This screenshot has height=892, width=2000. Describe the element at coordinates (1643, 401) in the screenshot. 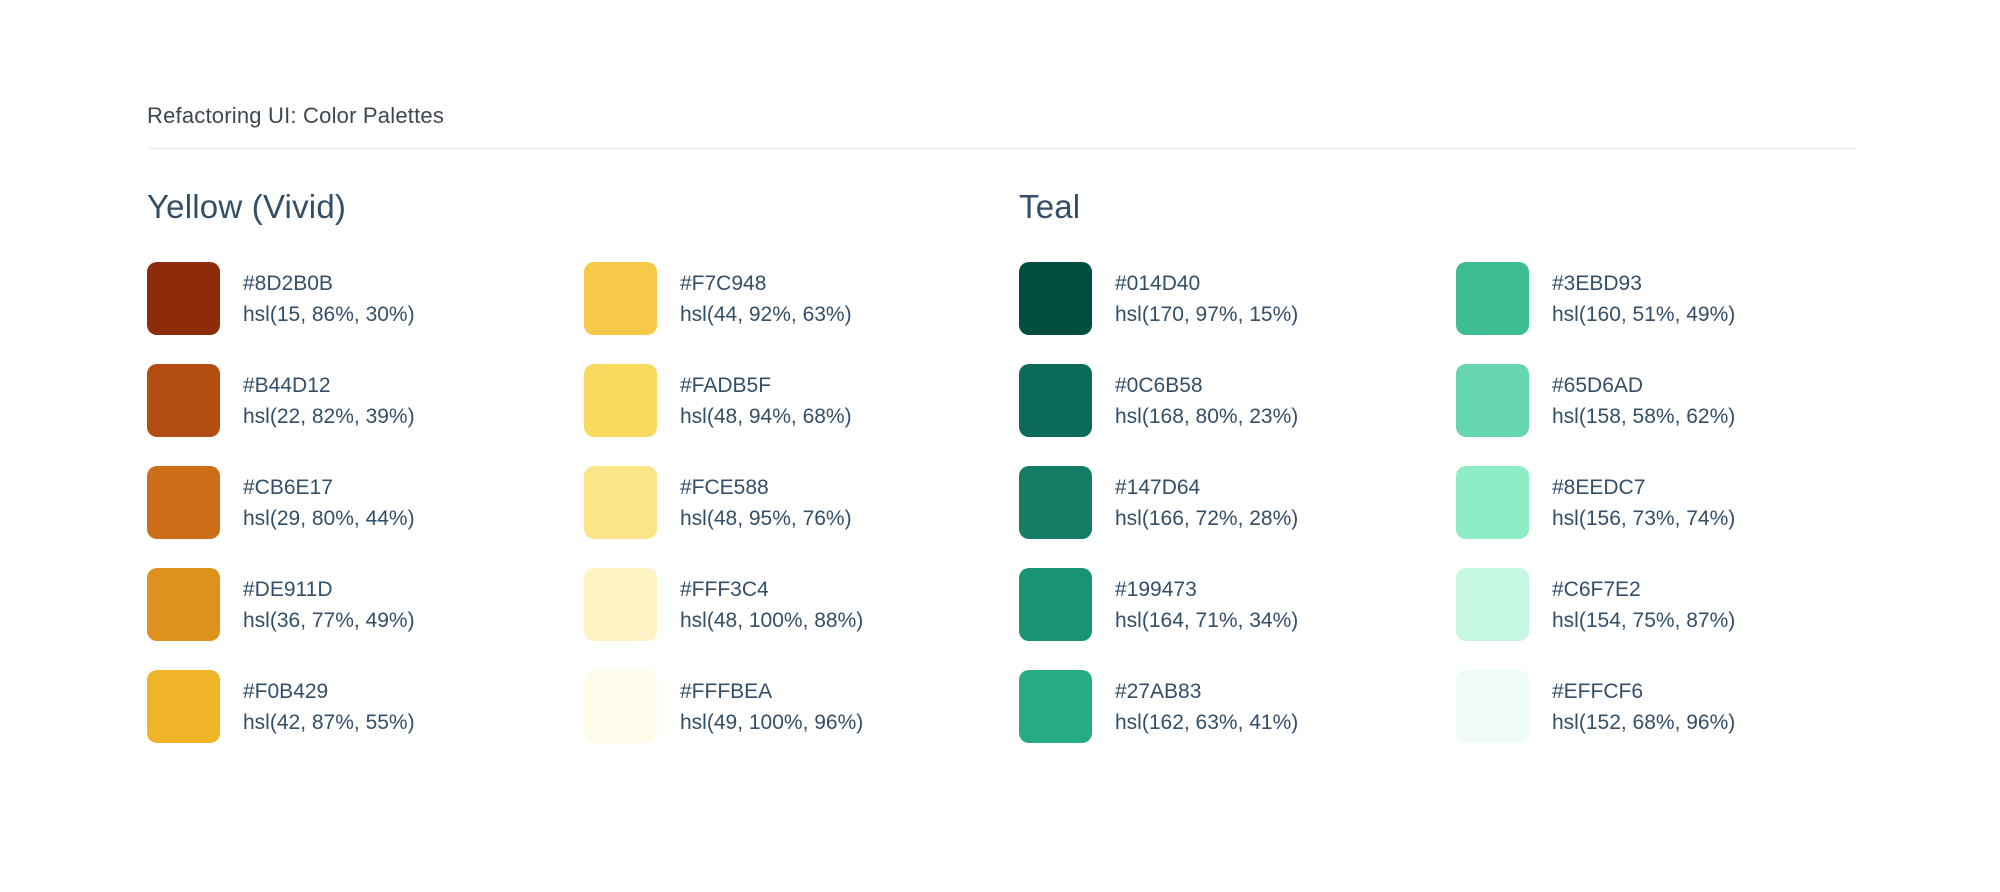

I see `entry-labels: #65D6AD hsl(158, 58%, 62%)` at that location.